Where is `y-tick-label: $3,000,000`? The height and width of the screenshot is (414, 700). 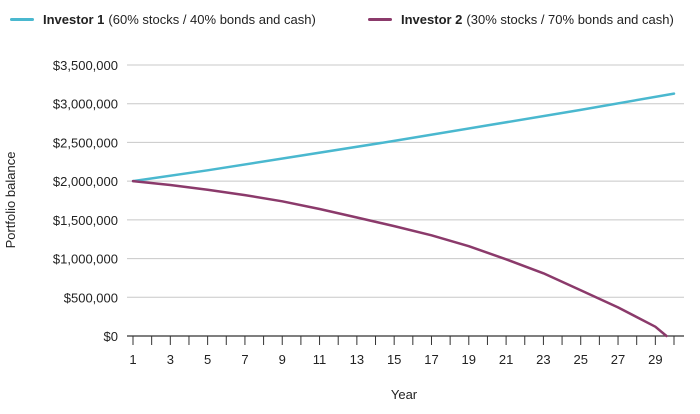 y-tick-label: $3,000,000 is located at coordinates (85, 104).